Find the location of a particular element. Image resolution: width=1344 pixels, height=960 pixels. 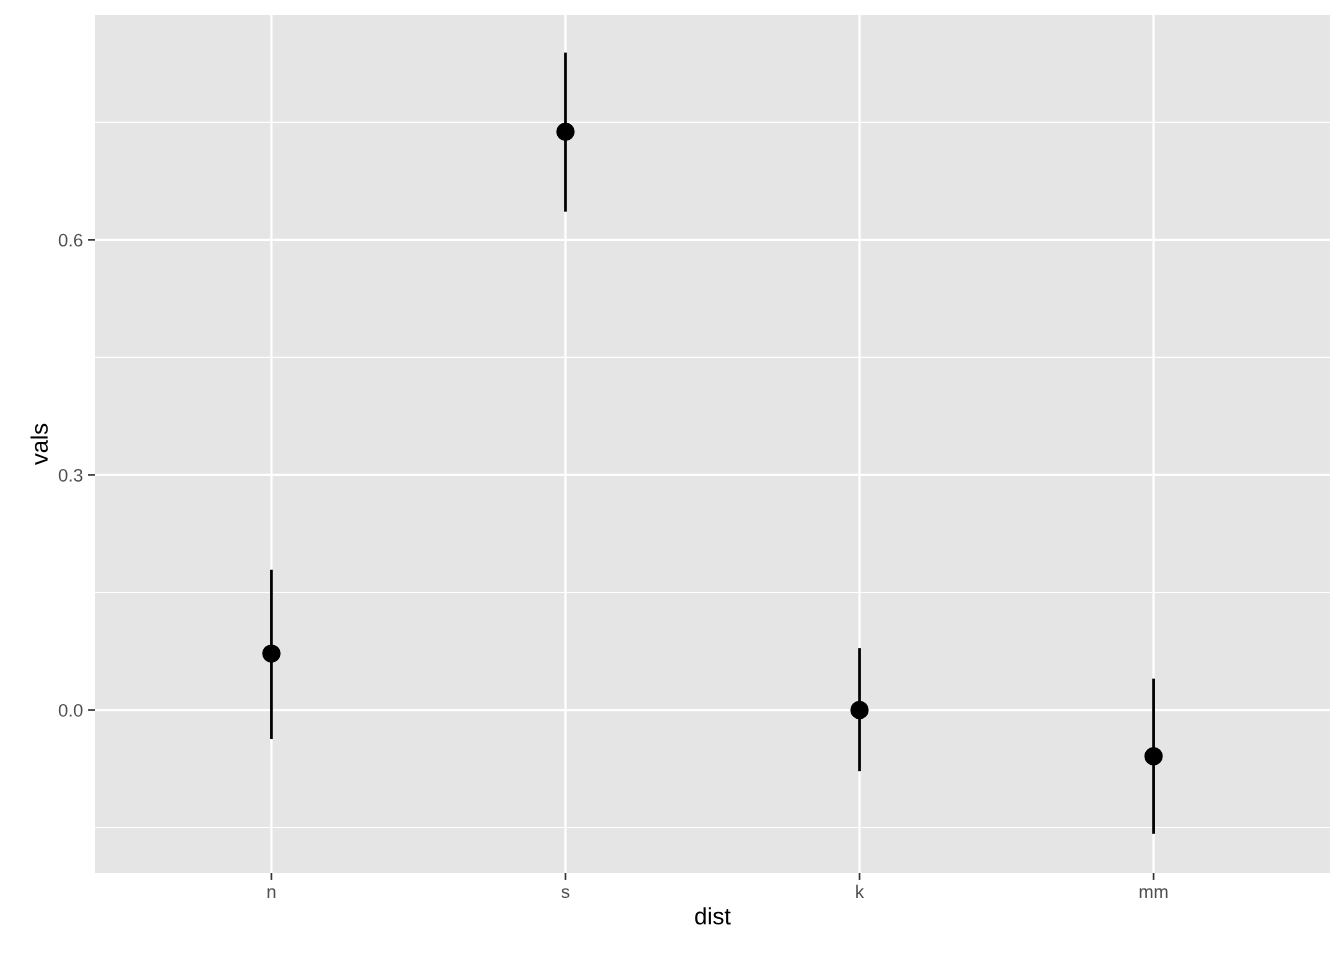

x-tick-label: n is located at coordinates (271, 893).